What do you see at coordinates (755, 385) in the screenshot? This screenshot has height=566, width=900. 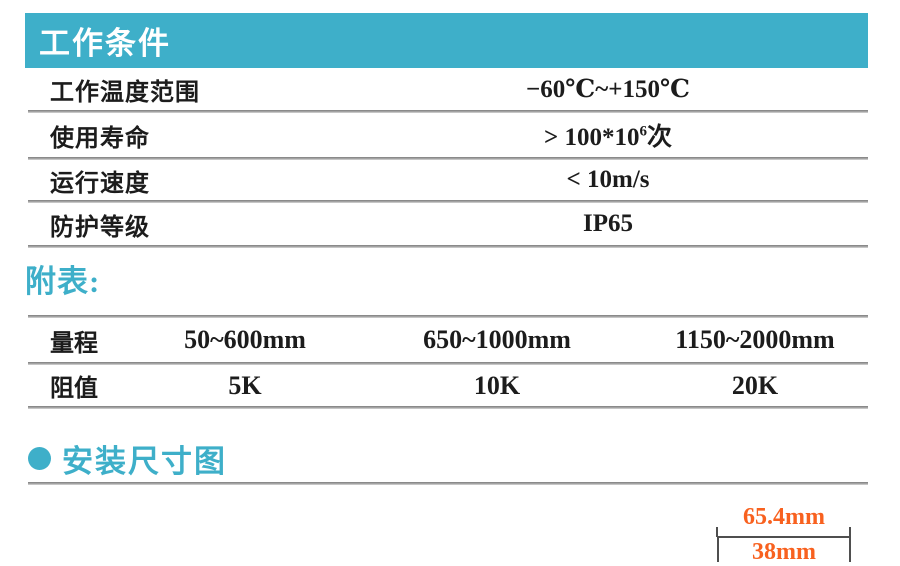 I see `table-cell: 20K` at bounding box center [755, 385].